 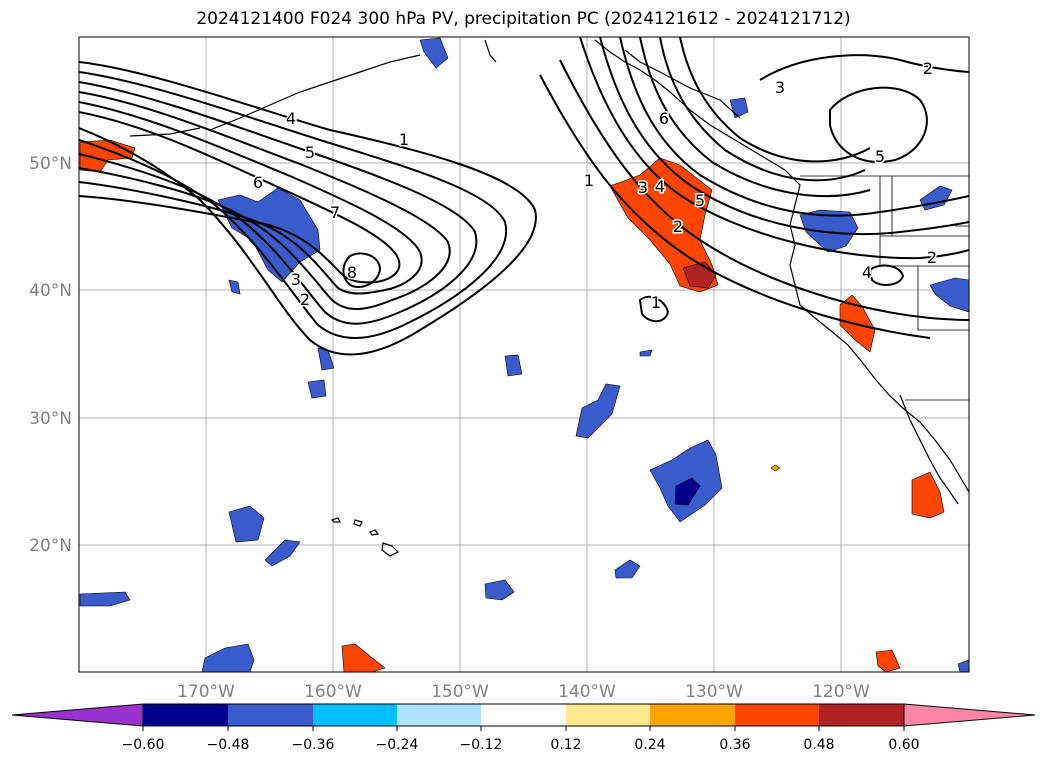 What do you see at coordinates (333, 692) in the screenshot?
I see `lon-label: 160°W` at bounding box center [333, 692].